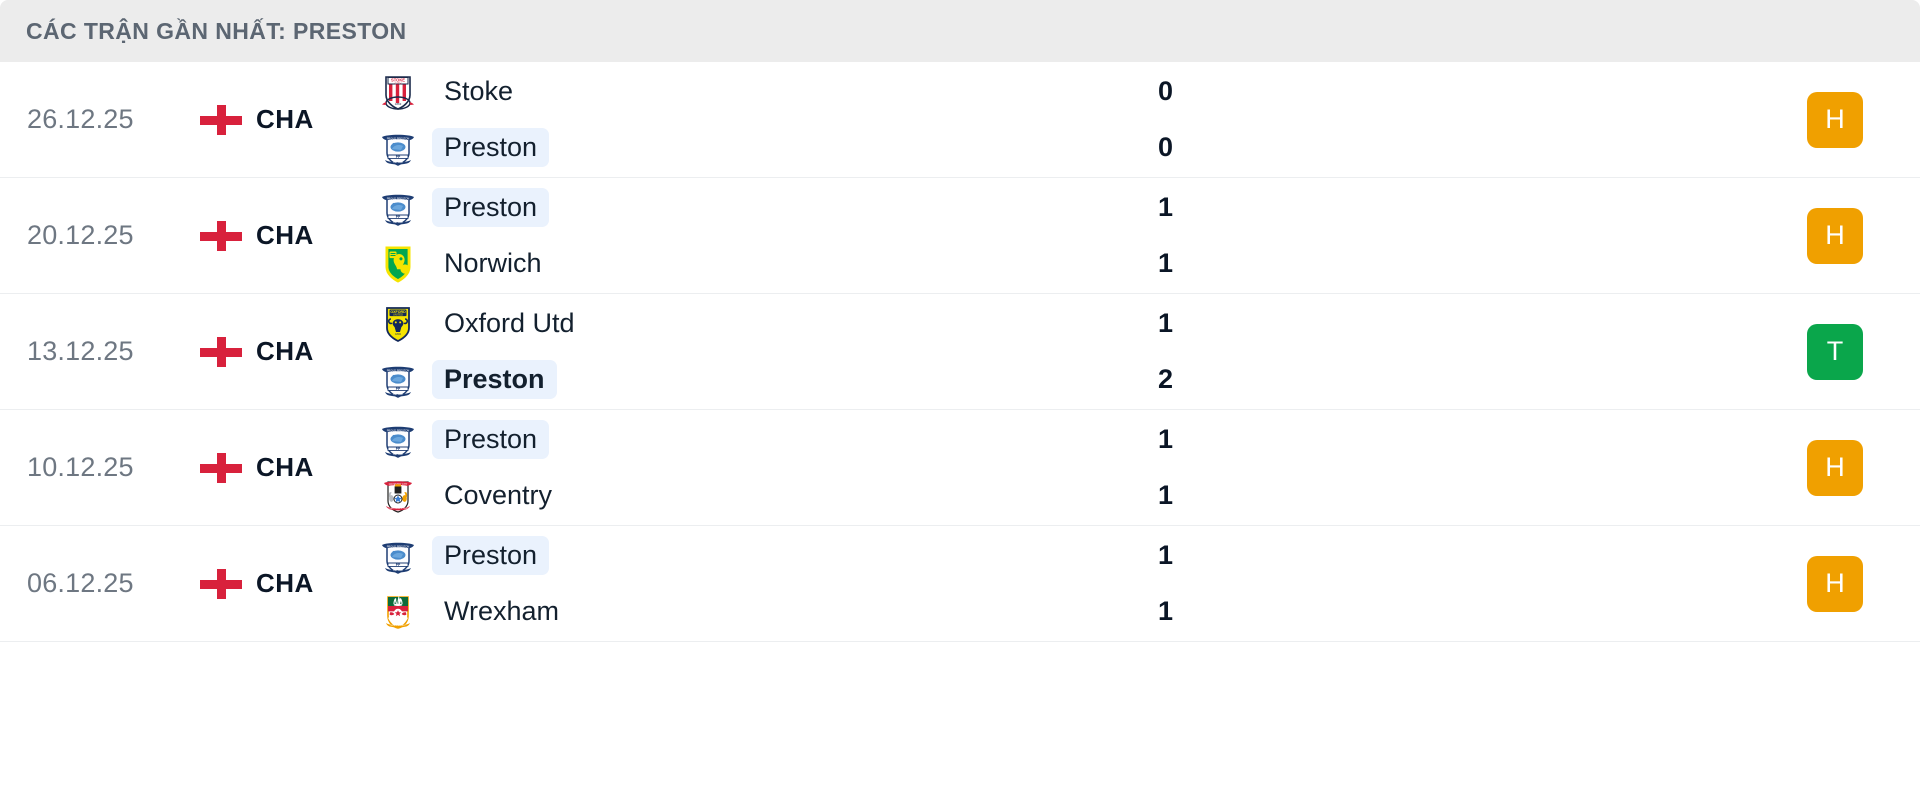 Image resolution: width=1920 pixels, height=792 pixels. I want to click on team-name-away: Norwich, so click(493, 263).